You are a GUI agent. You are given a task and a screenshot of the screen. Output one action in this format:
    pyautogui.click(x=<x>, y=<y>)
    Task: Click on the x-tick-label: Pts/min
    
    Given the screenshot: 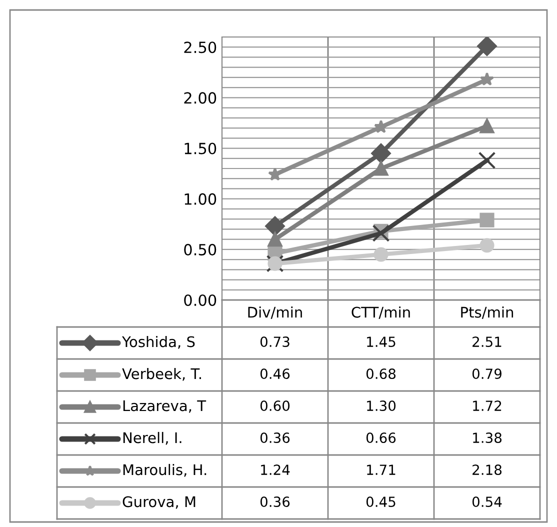 What is the action you would take?
    pyautogui.click(x=487, y=312)
    